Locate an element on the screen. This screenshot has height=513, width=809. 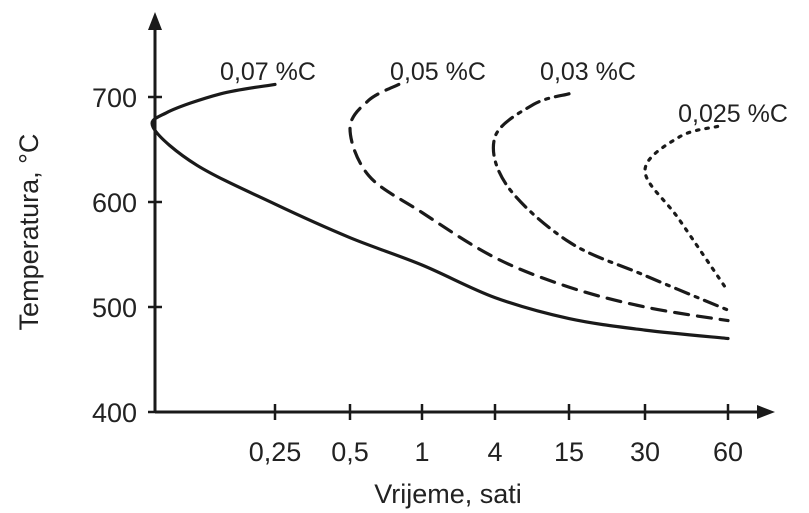
x-tick-label: 60 is located at coordinates (728, 452).